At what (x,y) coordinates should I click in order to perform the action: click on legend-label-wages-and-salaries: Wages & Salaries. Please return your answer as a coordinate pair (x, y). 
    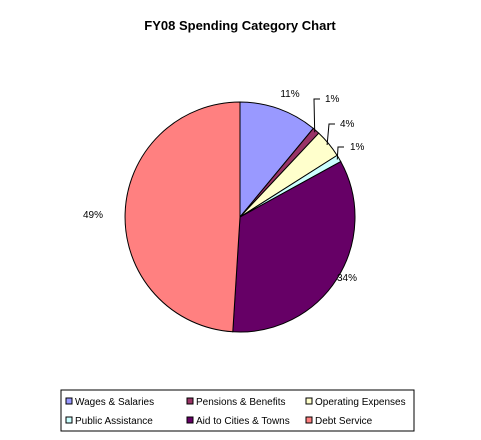
    Looking at the image, I should click on (114, 402).